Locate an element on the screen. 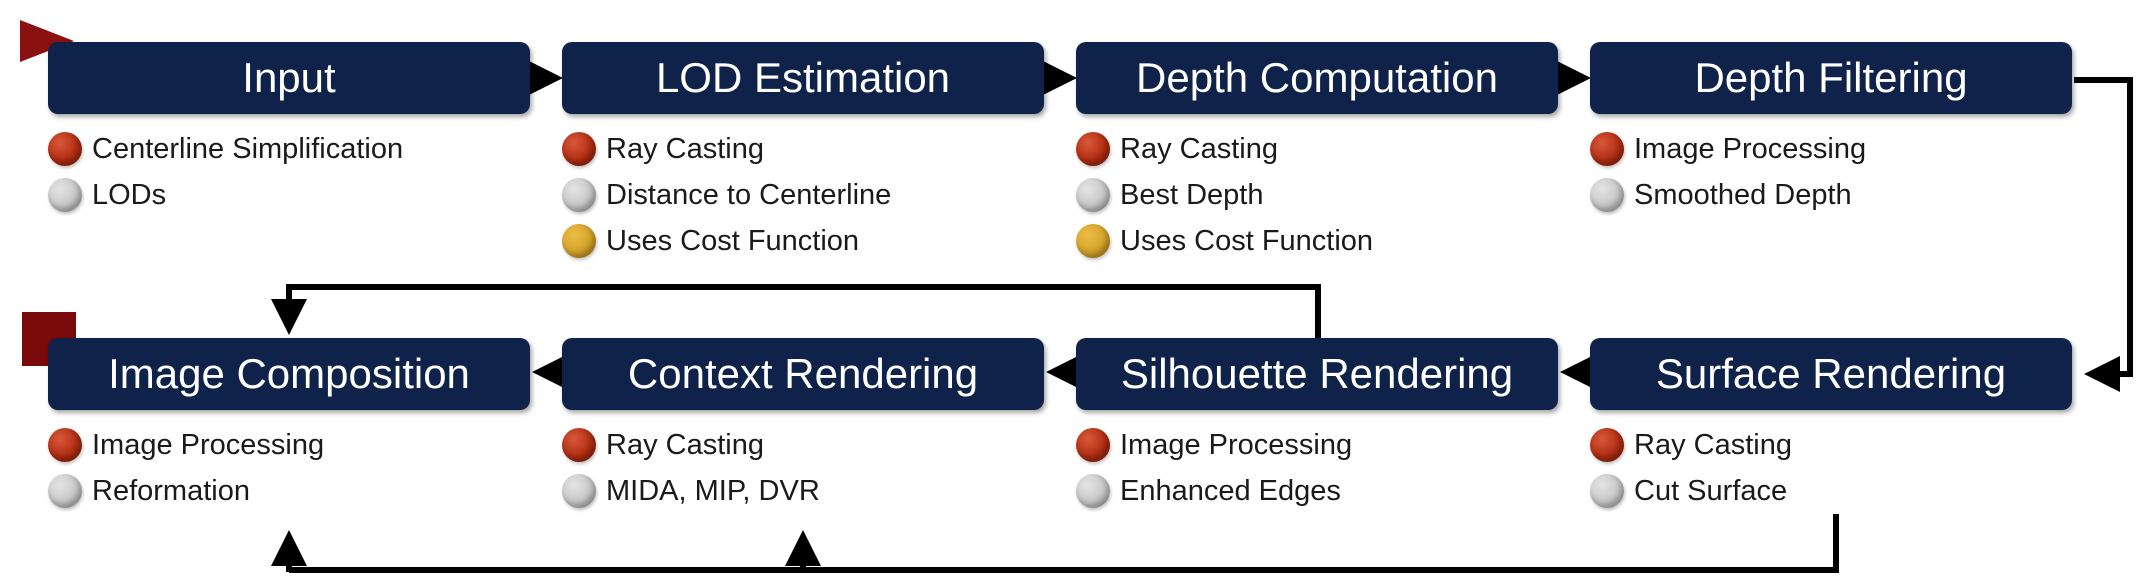 Image resolution: width=2138 pixels, height=579 pixels. list-item: Distance to Centerline is located at coordinates (802, 195).